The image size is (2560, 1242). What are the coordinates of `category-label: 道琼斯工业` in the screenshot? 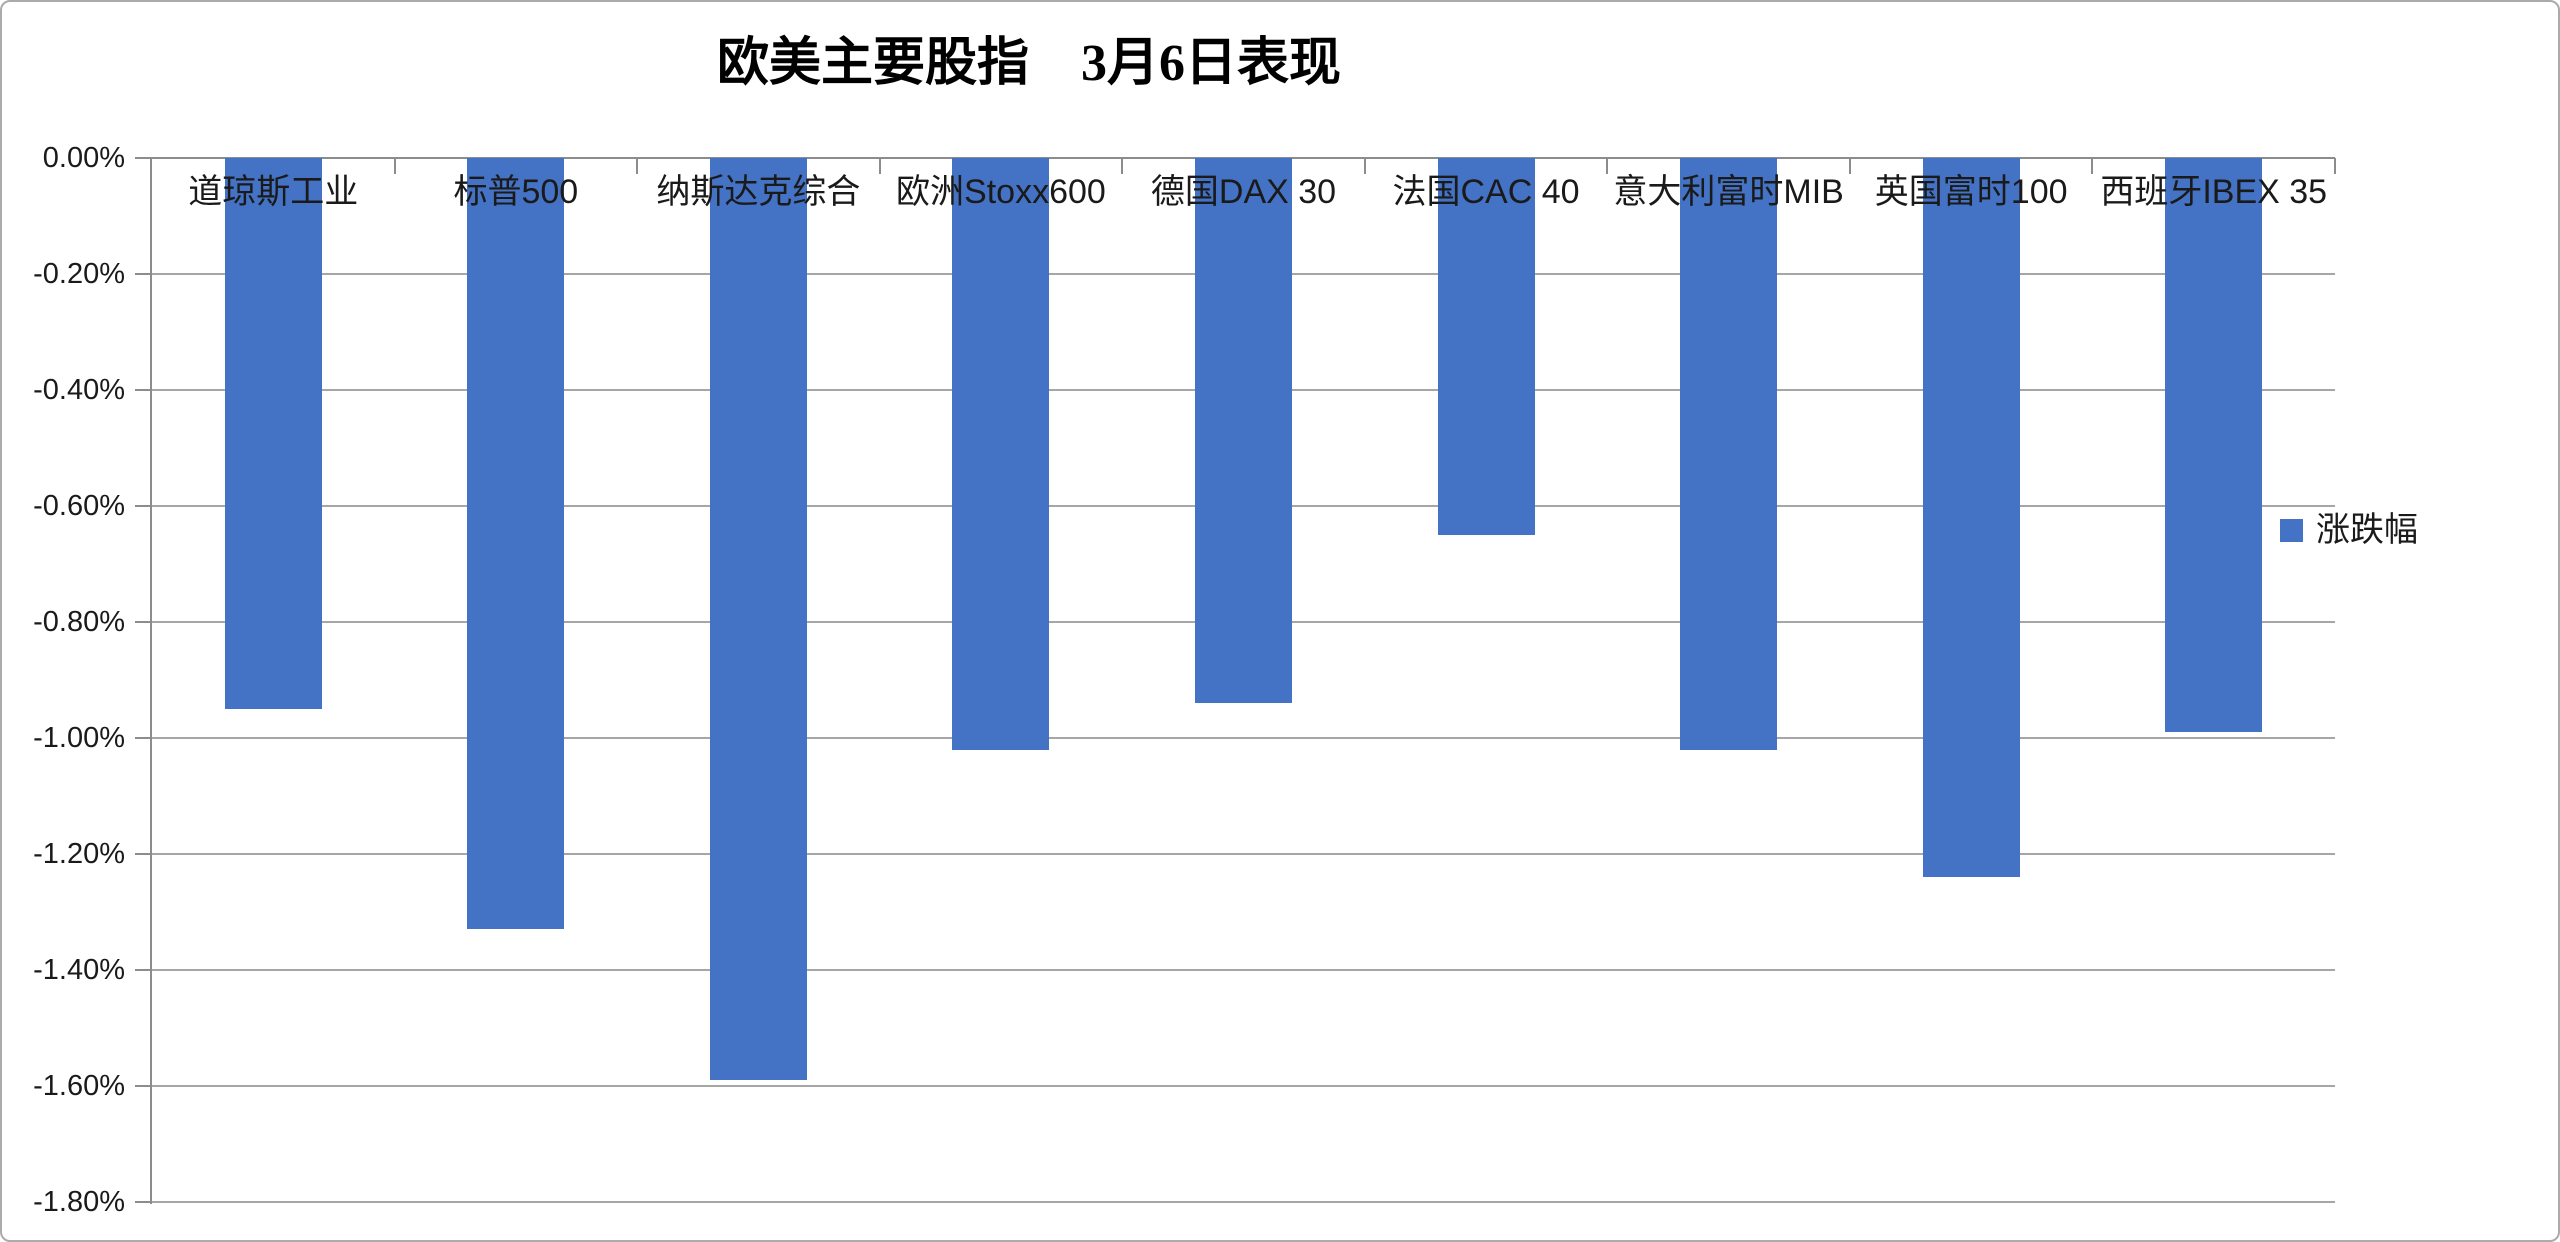 It's located at (273, 192).